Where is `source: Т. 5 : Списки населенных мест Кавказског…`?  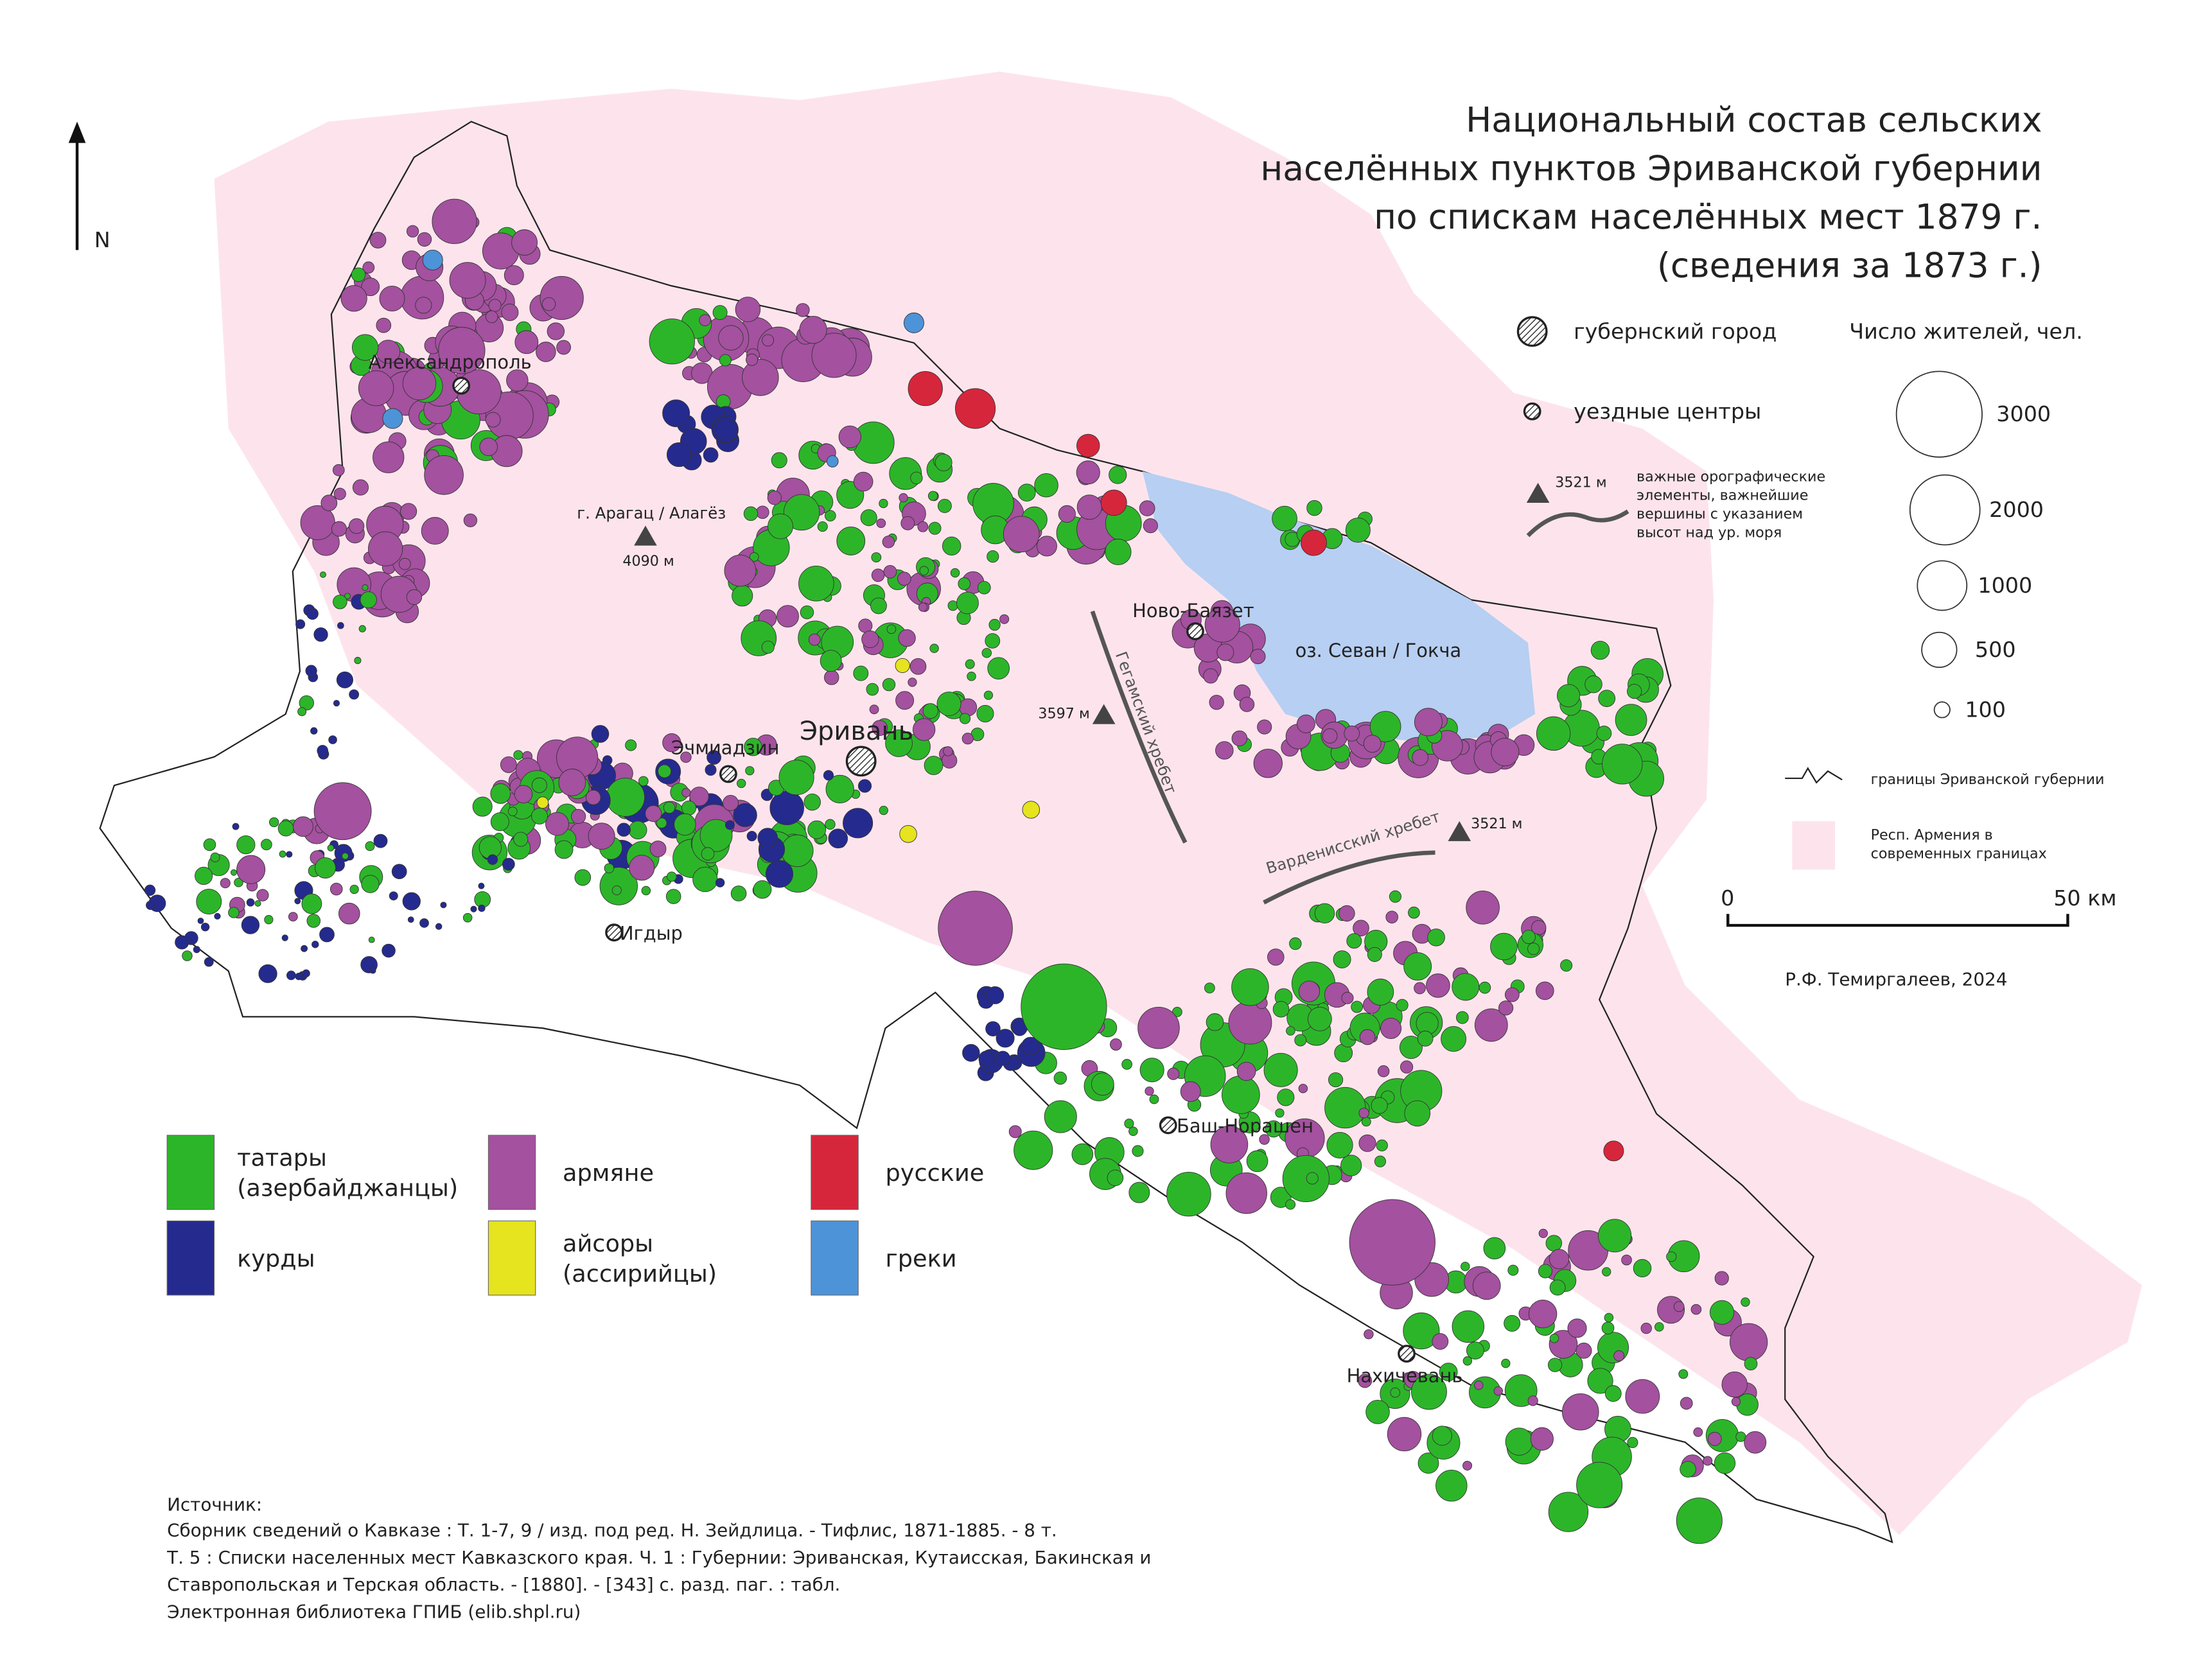 source: Т. 5 : Списки населенных мест Кавказског… is located at coordinates (658, 1557).